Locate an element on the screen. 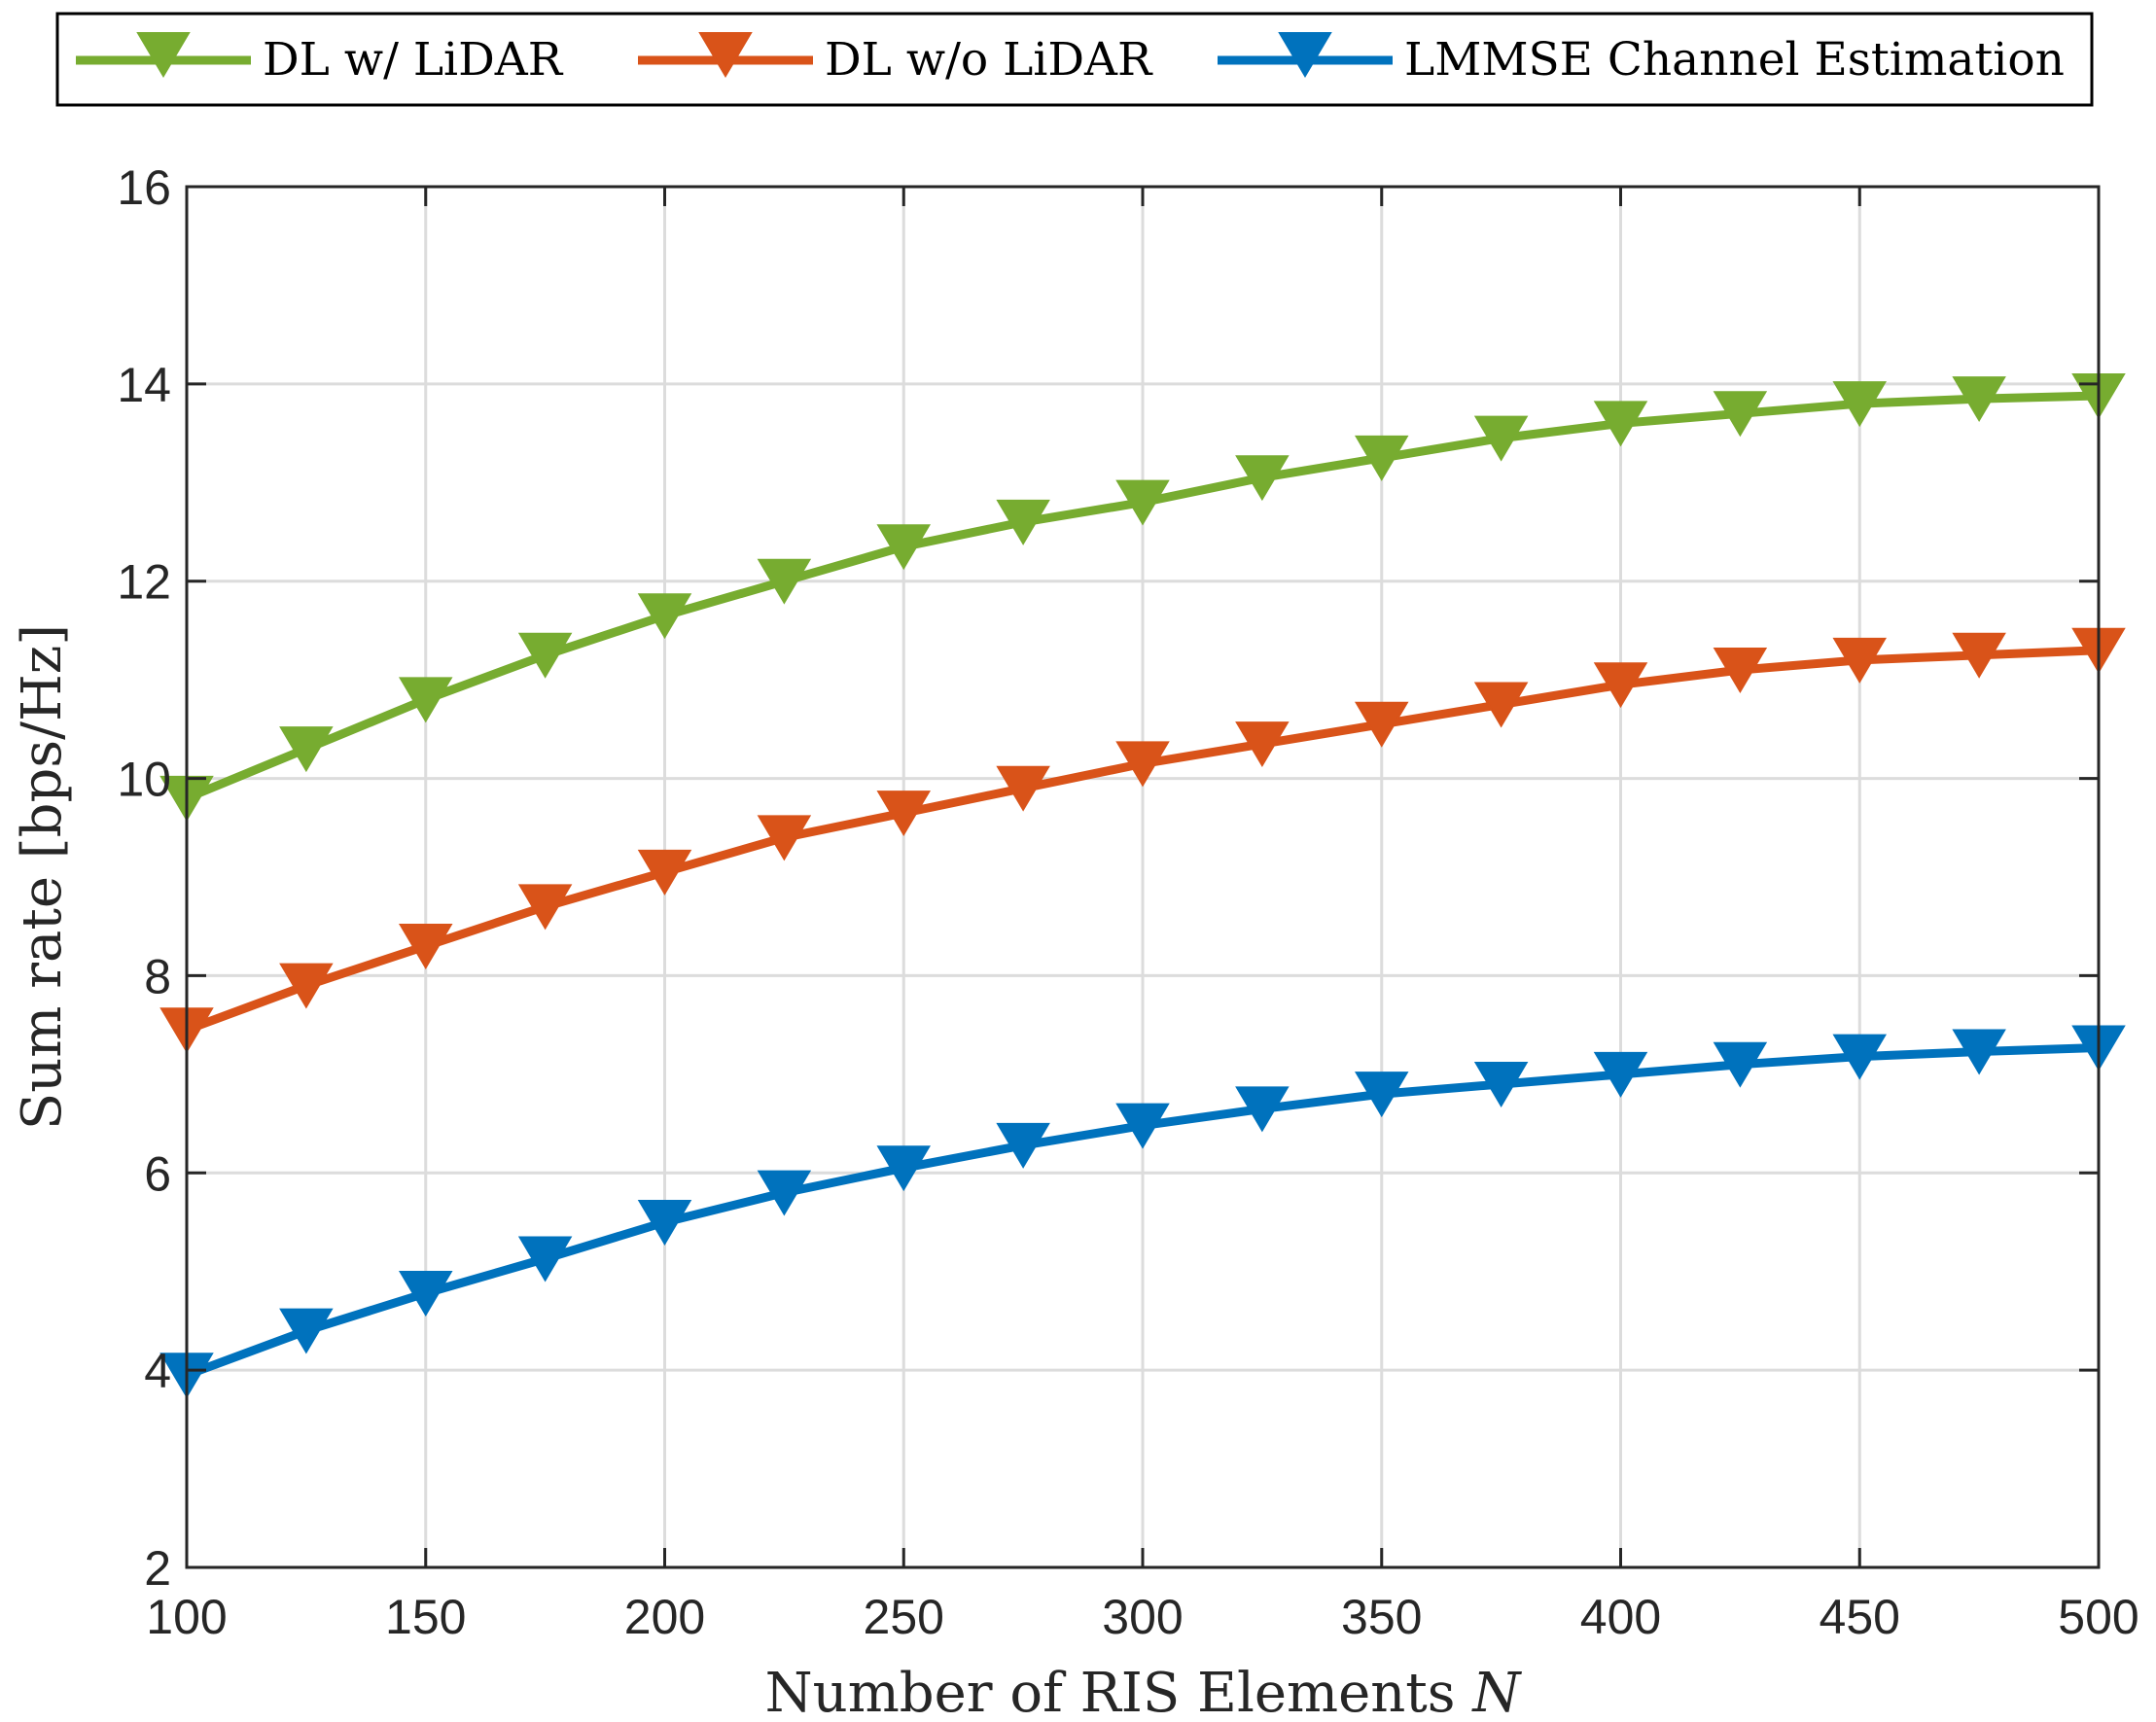 Image resolution: width=2156 pixels, height=1722 pixels. x-tick-label: 300 is located at coordinates (1143, 1617).